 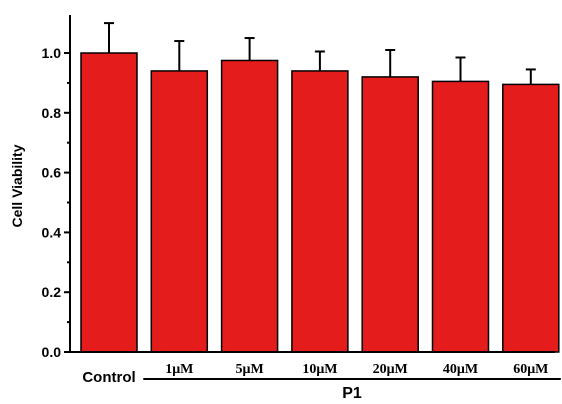 What do you see at coordinates (108, 377) in the screenshot?
I see `control-label: Control` at bounding box center [108, 377].